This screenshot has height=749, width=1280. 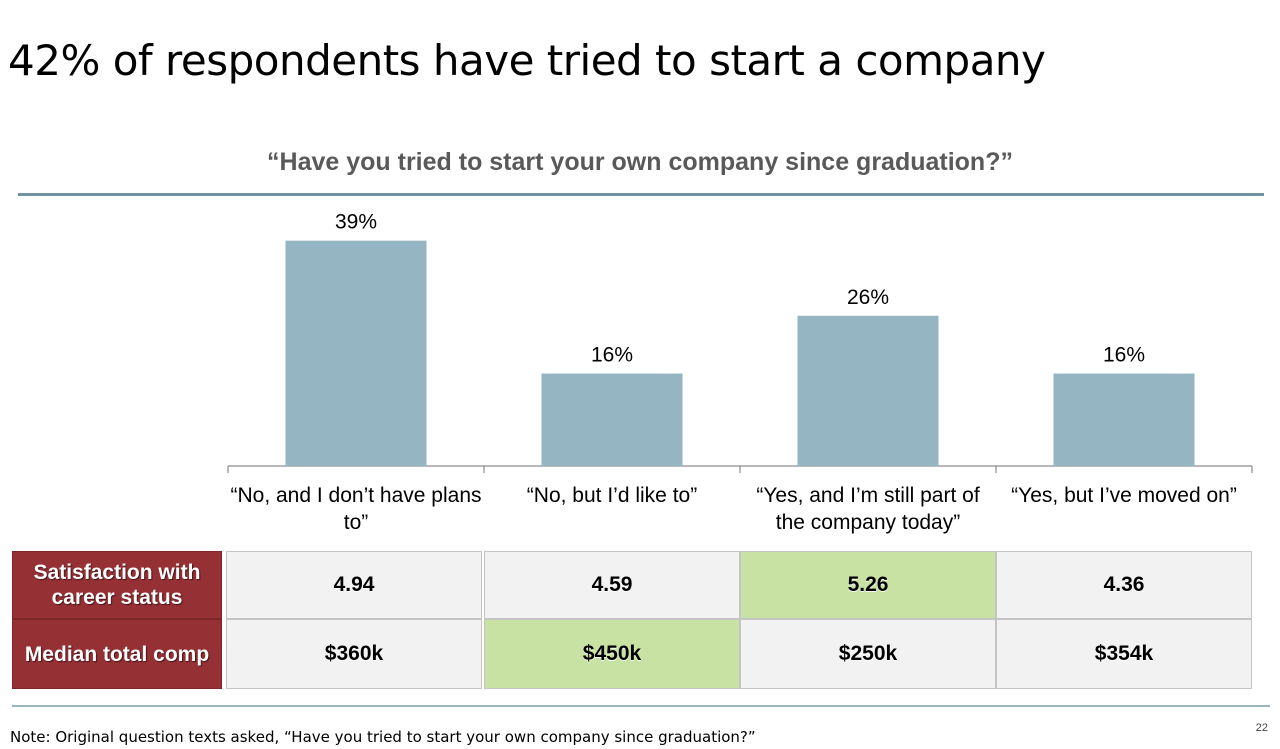 What do you see at coordinates (868, 585) in the screenshot?
I see `table-cell: 5.26` at bounding box center [868, 585].